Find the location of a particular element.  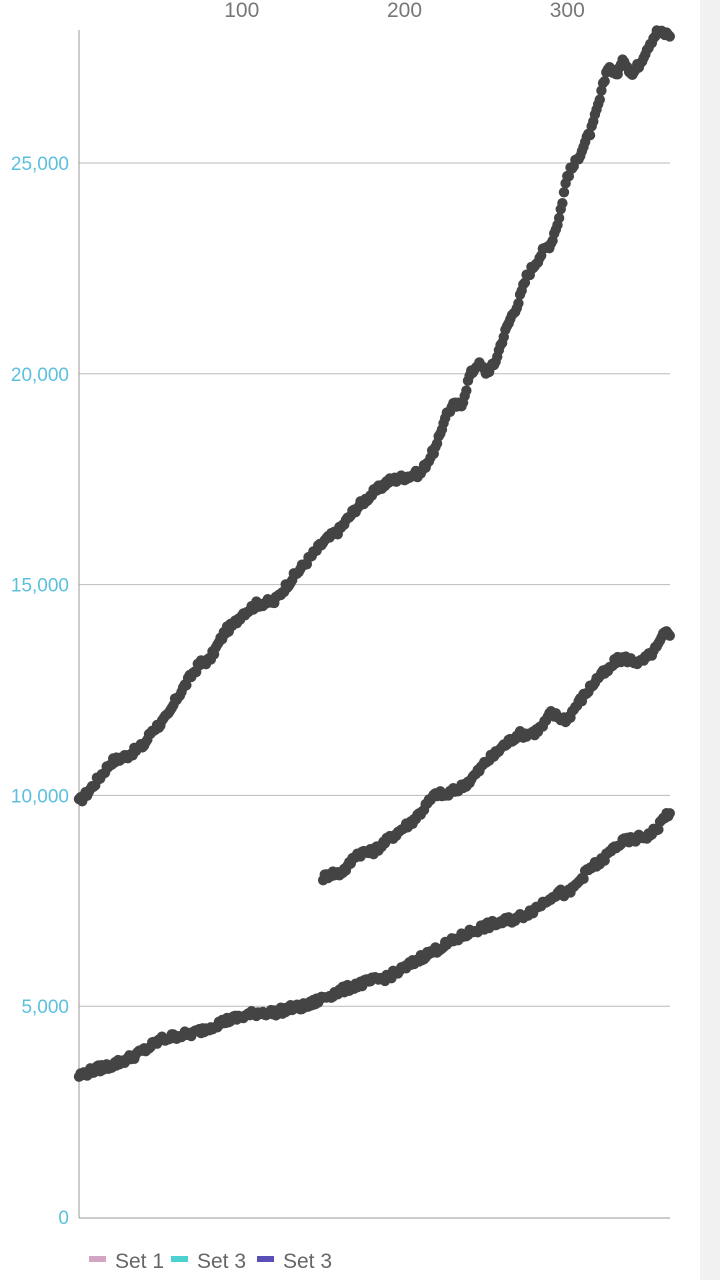

y-tick-label: 15,000 is located at coordinates (40, 586).